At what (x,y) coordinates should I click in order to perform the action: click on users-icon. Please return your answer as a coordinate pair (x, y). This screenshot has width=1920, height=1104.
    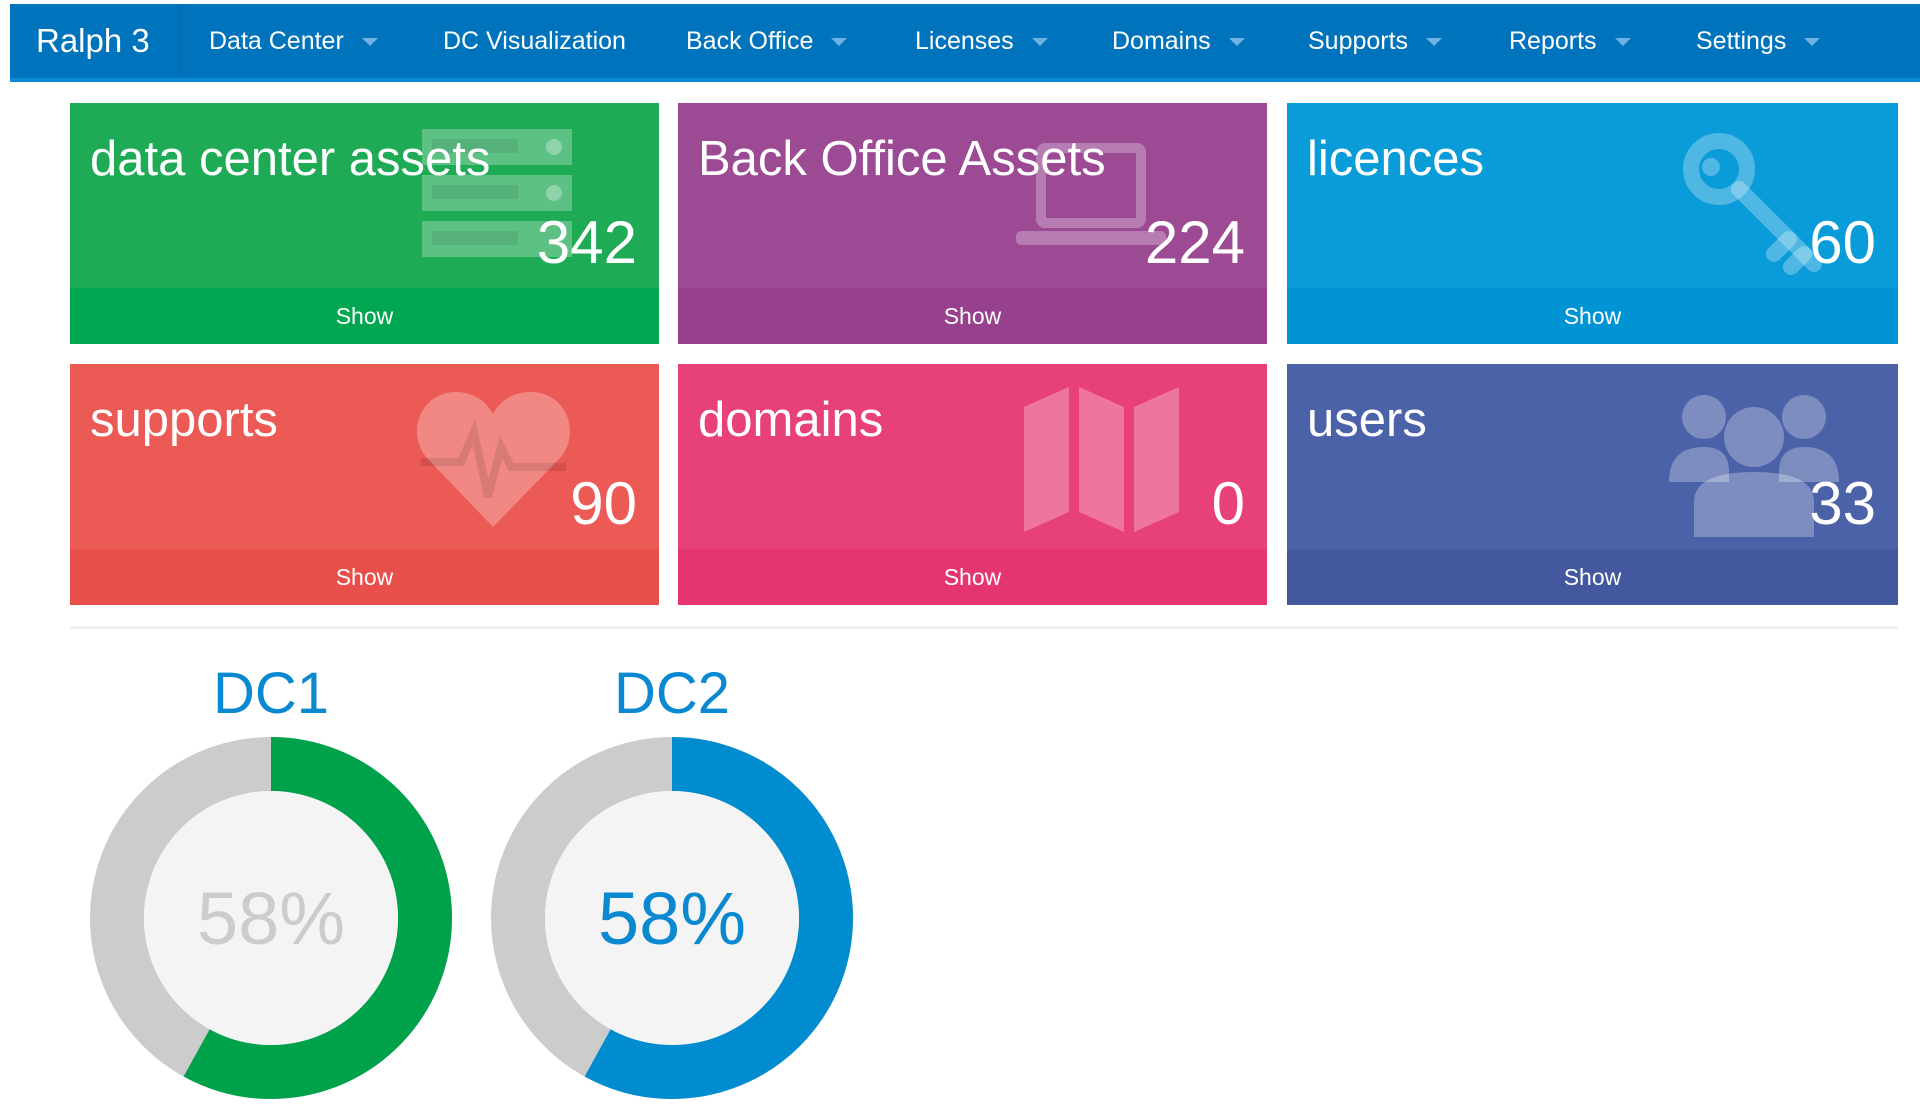
    Looking at the image, I should click on (1754, 462).